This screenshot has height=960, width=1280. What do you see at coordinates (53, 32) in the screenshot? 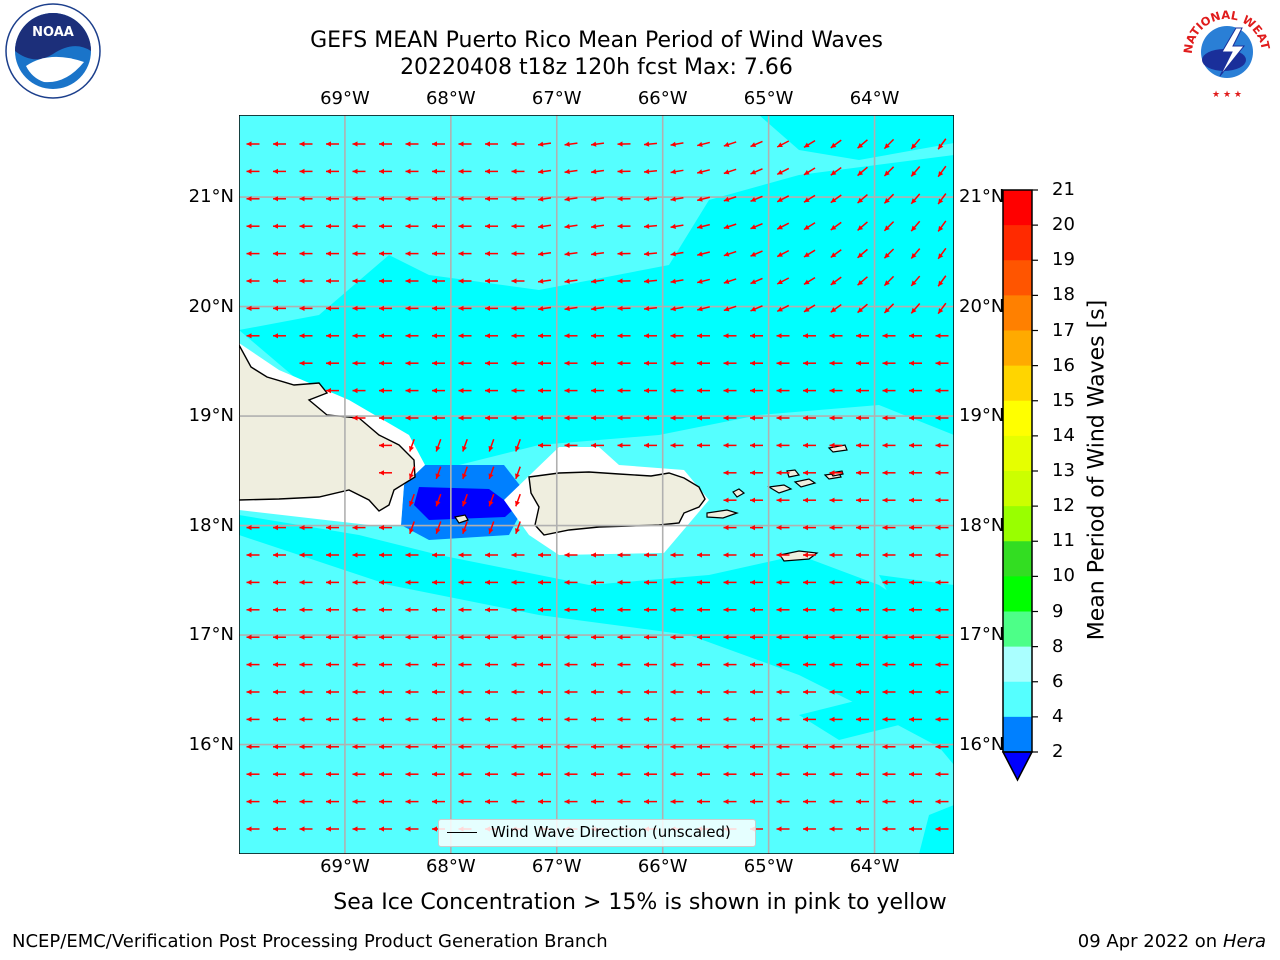
I see `noaa-logo-text: NOAA` at bounding box center [53, 32].